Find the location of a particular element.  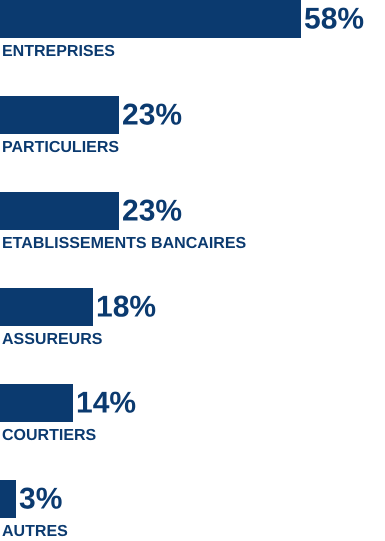

y-tick-label: ENTREPRISES is located at coordinates (59, 51).